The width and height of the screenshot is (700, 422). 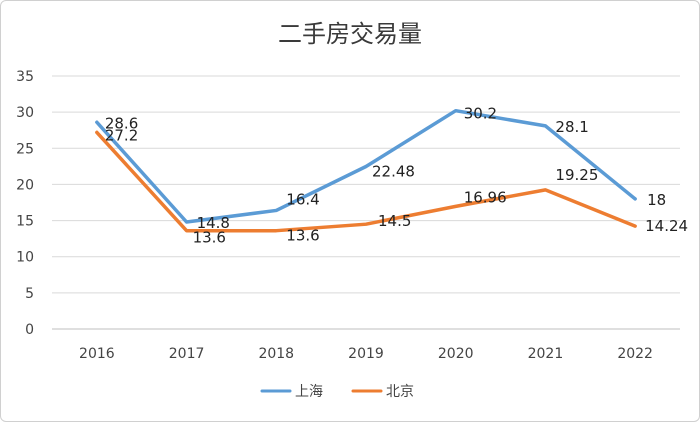 I want to click on data-label: 27.2, so click(x=121, y=135).